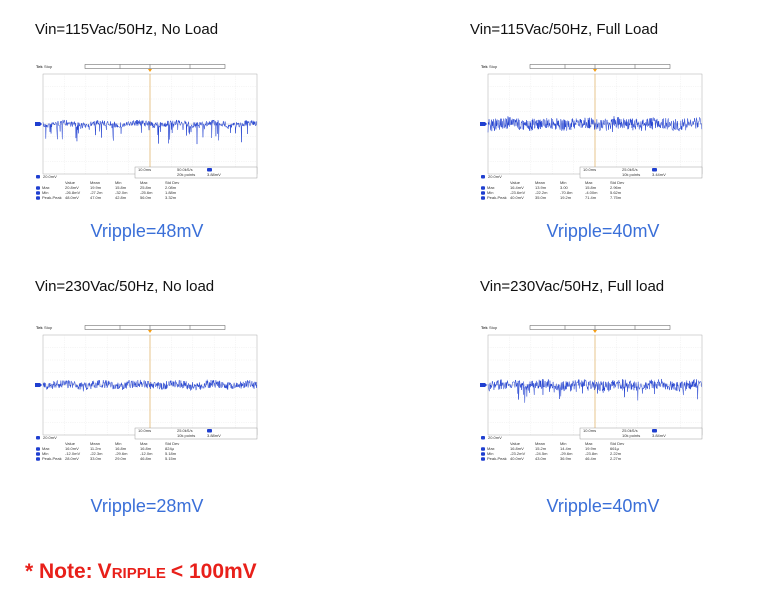  I want to click on table-cell: 15.8m, so click(121, 187).